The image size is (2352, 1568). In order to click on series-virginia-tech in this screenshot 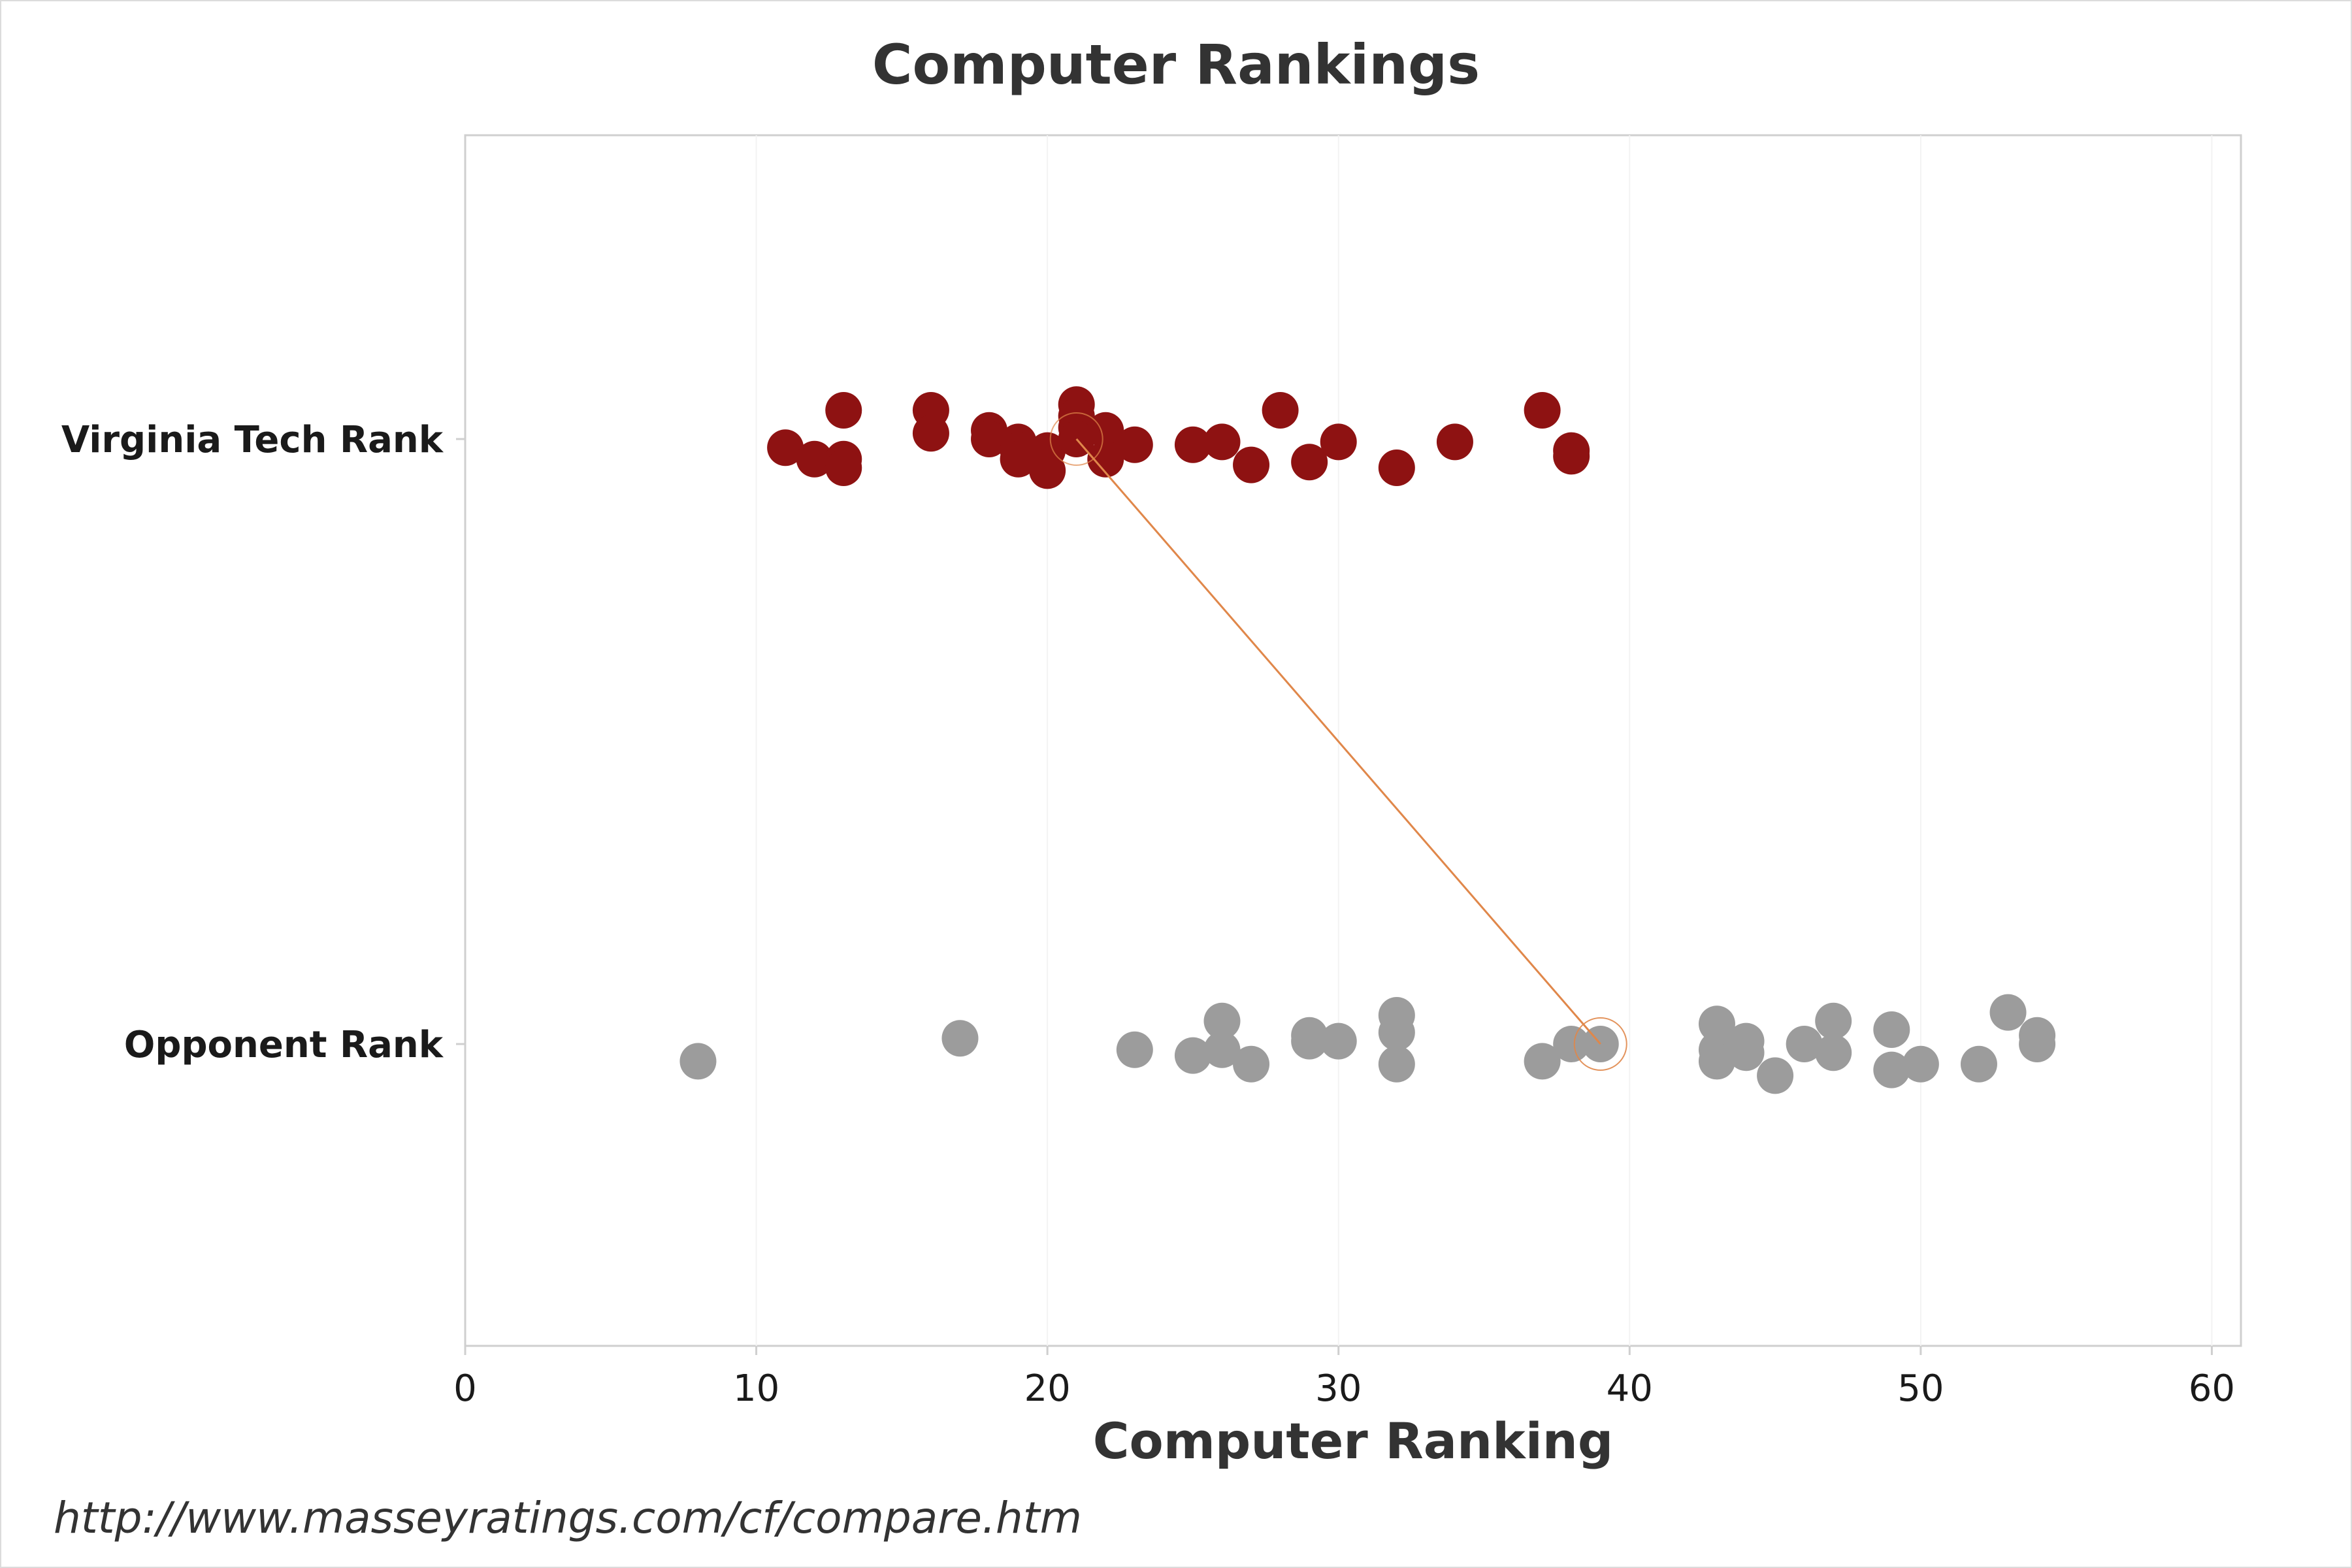, I will do `click(1178, 437)`.